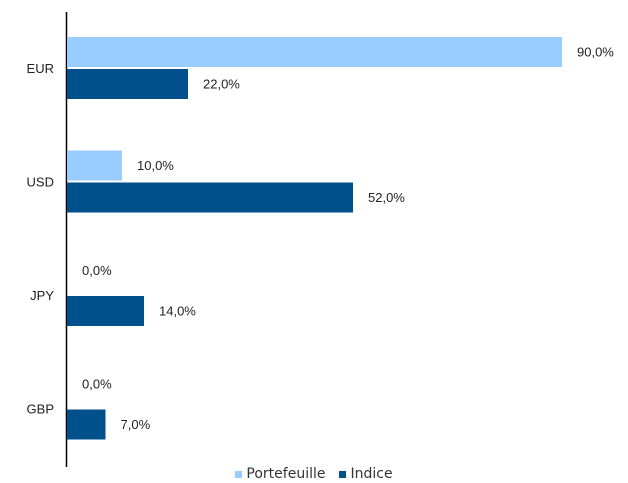 This screenshot has width=628, height=483. What do you see at coordinates (127, 84) in the screenshot?
I see `bar-indice-eur` at bounding box center [127, 84].